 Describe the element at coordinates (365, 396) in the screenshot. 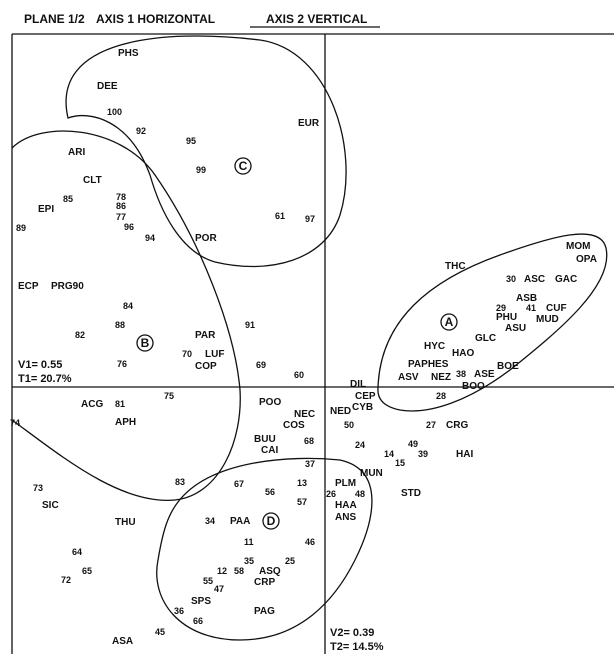

I see `point-label: CEP` at that location.